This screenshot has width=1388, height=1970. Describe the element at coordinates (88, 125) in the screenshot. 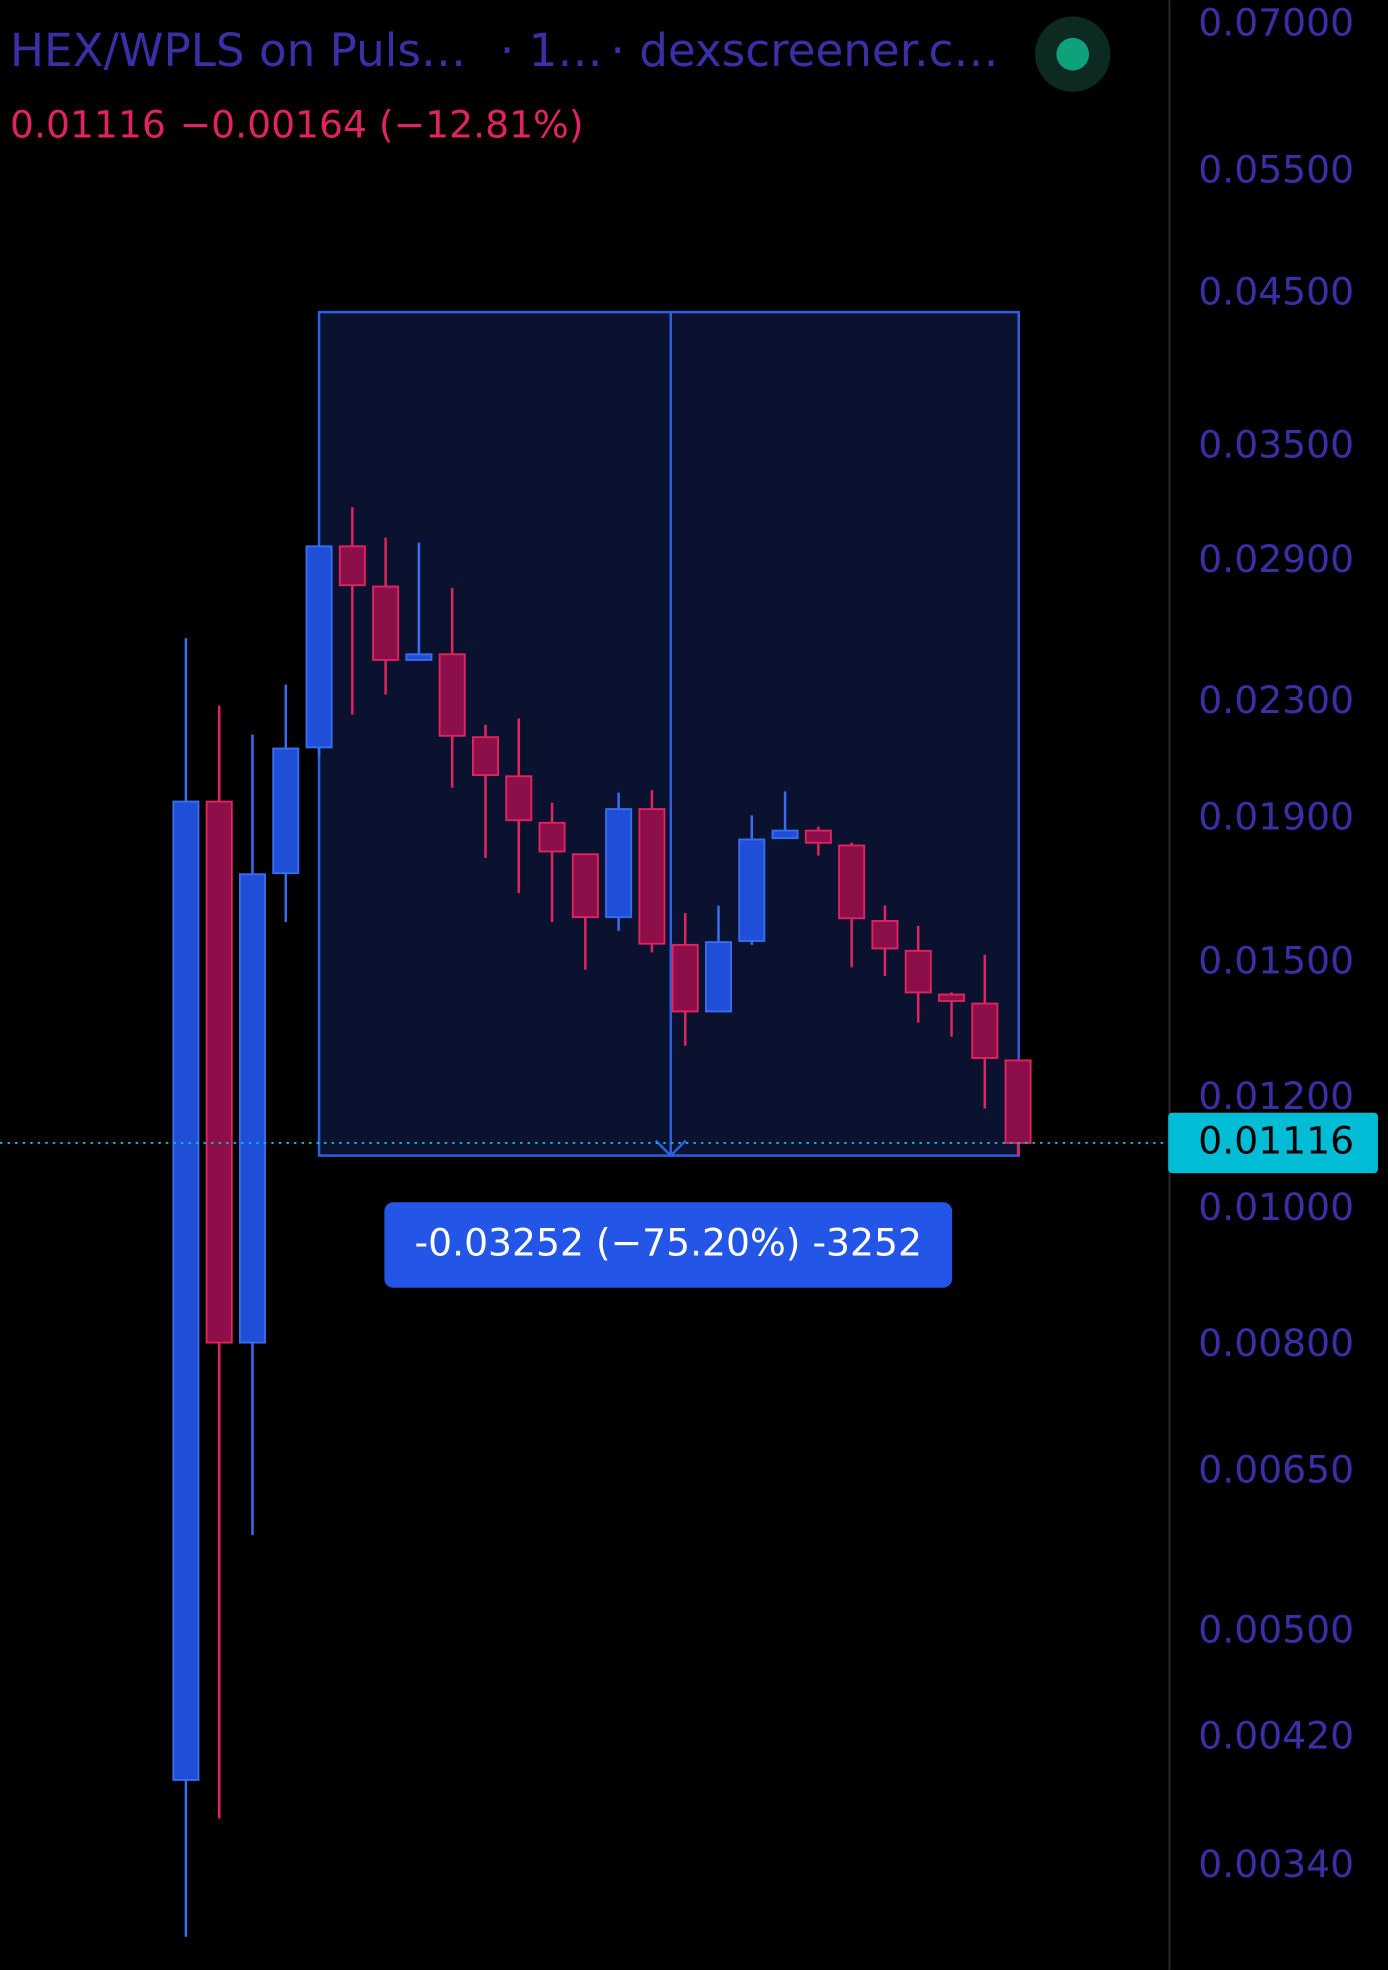

I see `last-price: 0.01116` at that location.